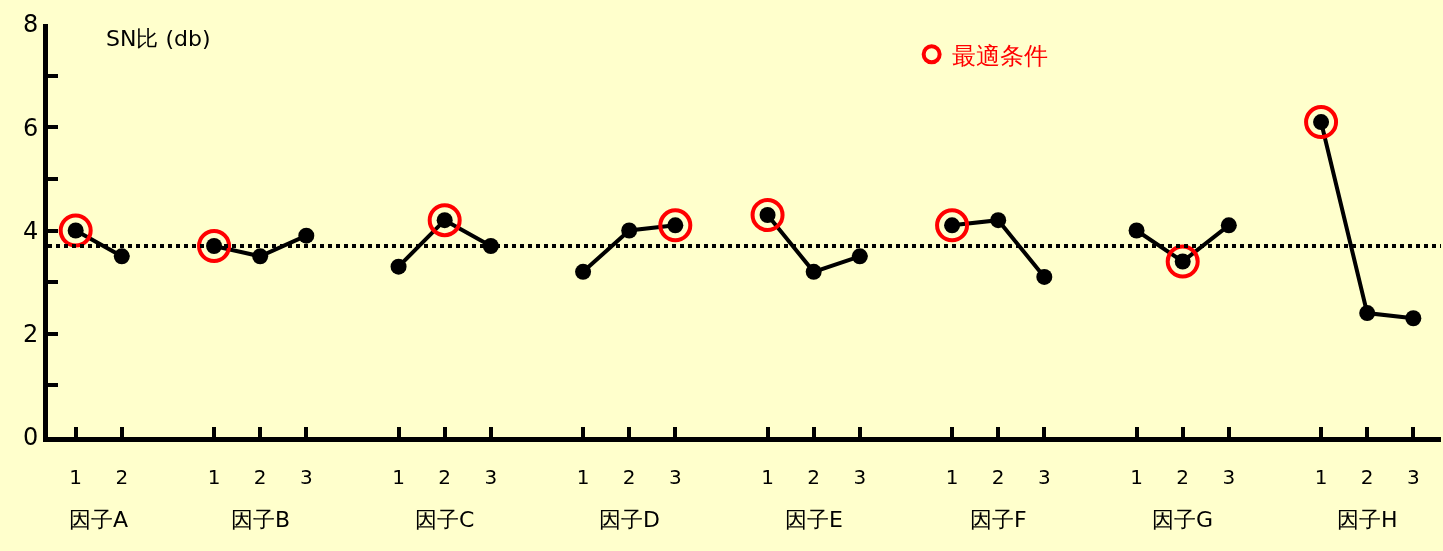 This screenshot has width=1443, height=551. Describe the element at coordinates (30, 230) in the screenshot. I see `y-tick-label: 4` at that location.